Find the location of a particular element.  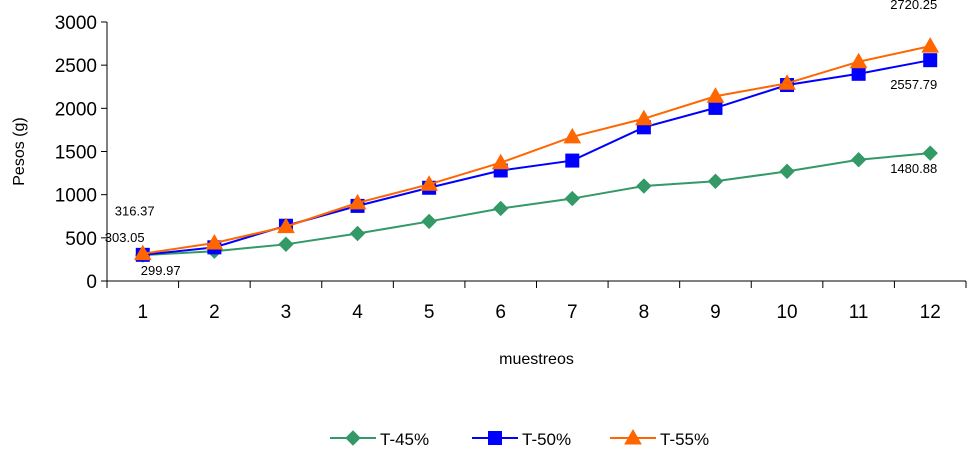

x-tick-label: 12 is located at coordinates (930, 312).